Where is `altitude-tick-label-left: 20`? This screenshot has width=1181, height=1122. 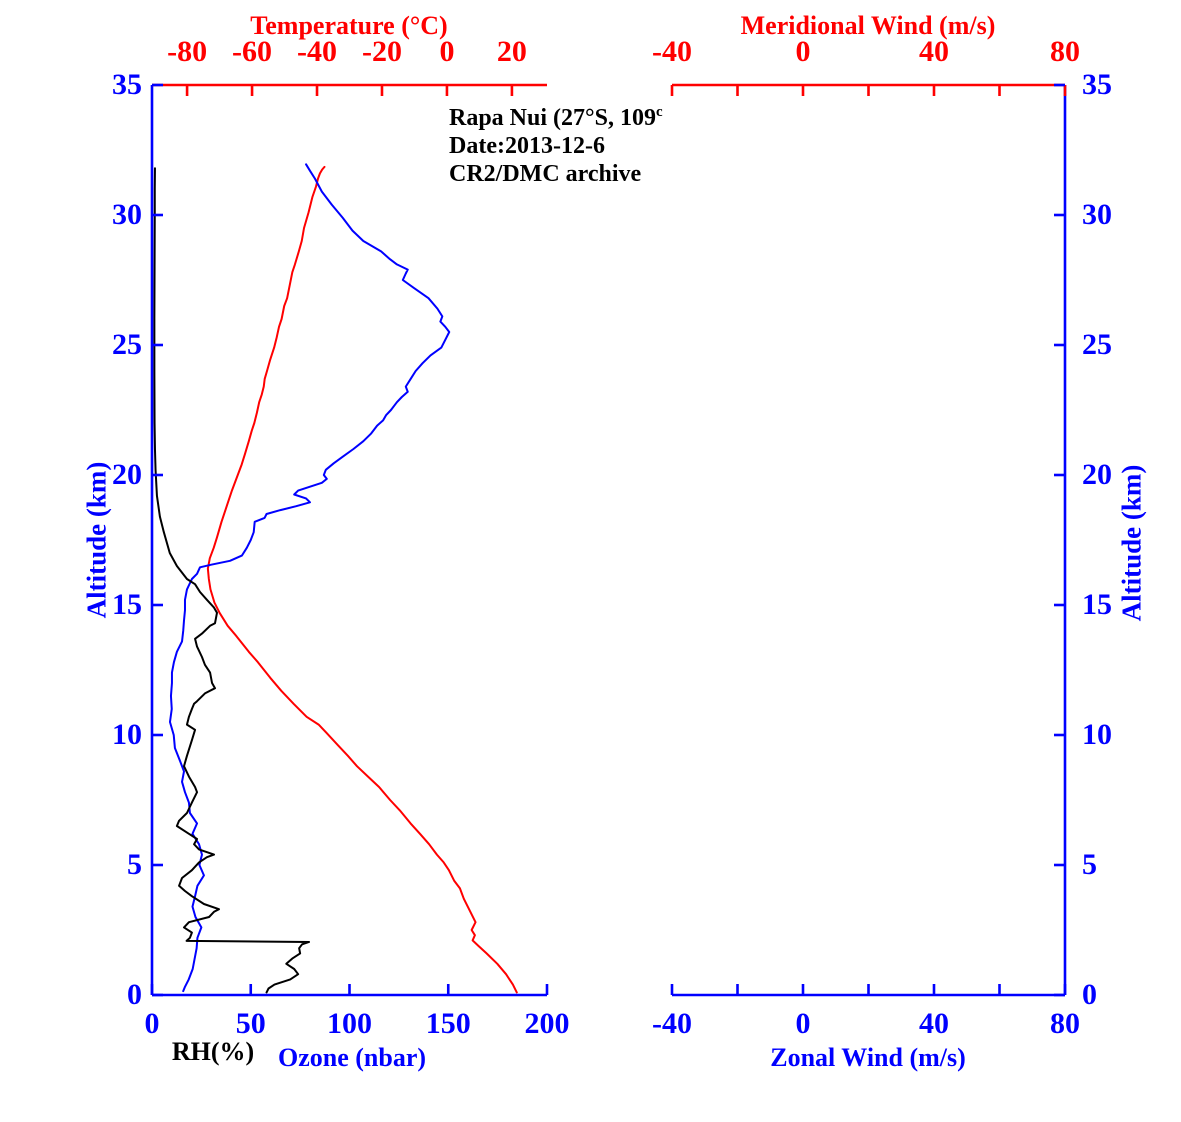 altitude-tick-label-left: 20 is located at coordinates (127, 474).